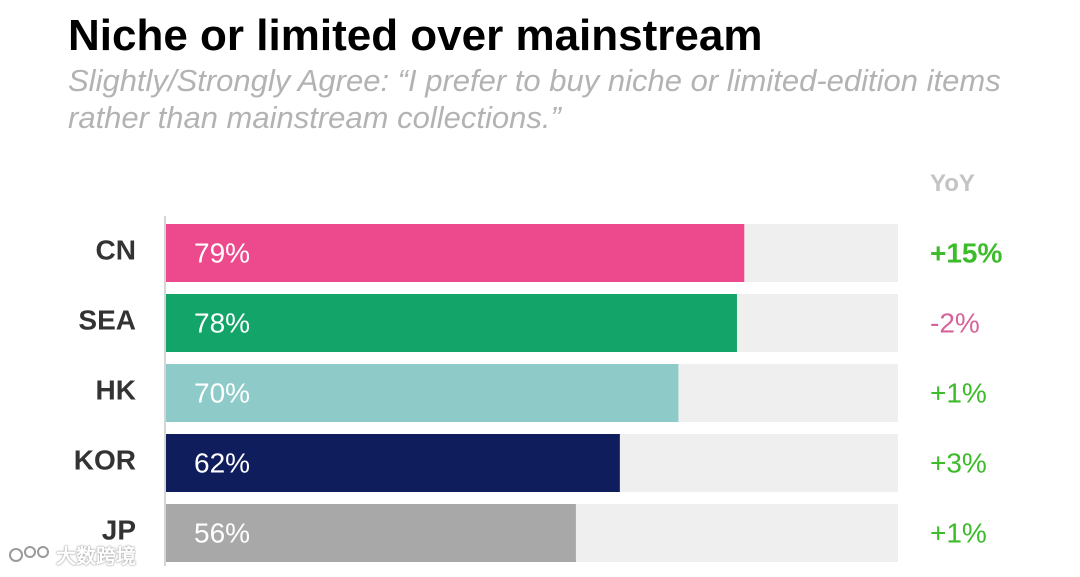 This screenshot has width=1080, height=577. I want to click on yoy-header: YoY, so click(952, 183).